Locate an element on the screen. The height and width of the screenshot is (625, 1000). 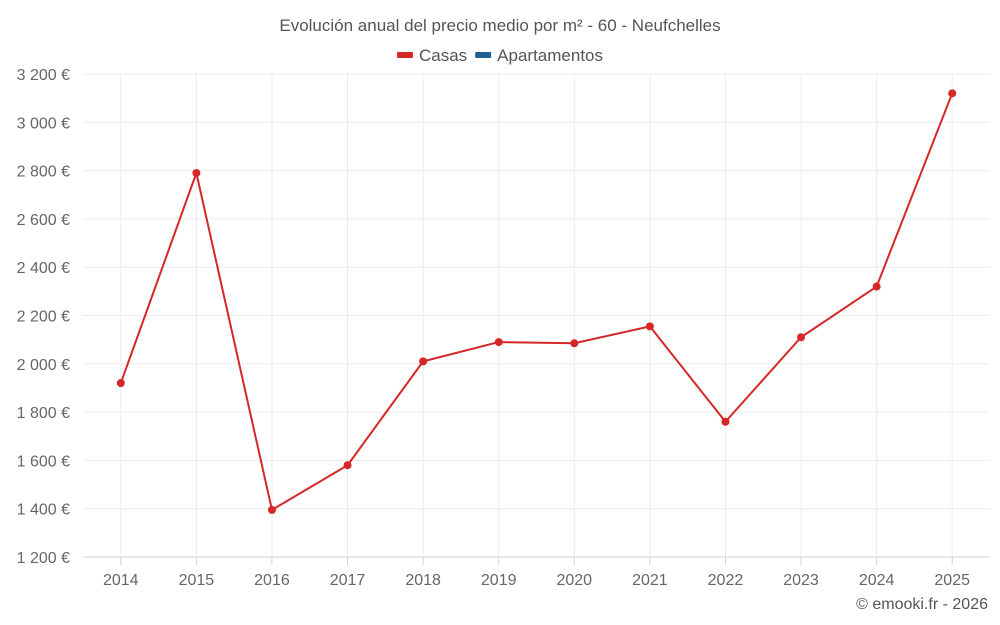
legend-label: Casas is located at coordinates (443, 55).